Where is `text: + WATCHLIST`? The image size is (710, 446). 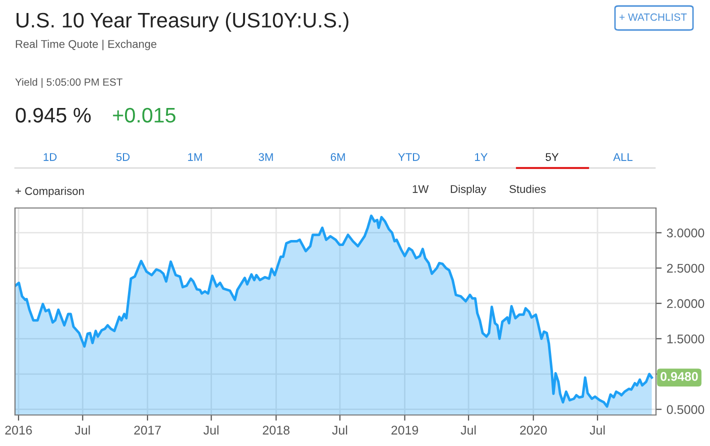 text: + WATCHLIST is located at coordinates (653, 17).